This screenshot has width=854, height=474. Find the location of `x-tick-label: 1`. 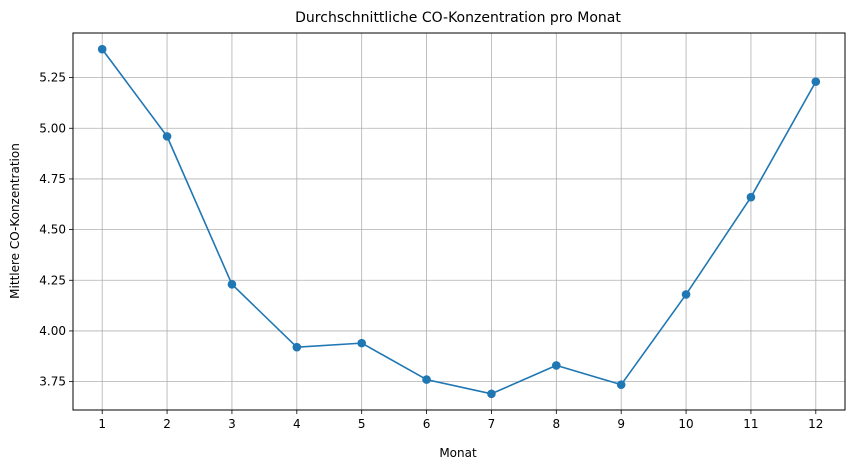

x-tick-label: 1 is located at coordinates (102, 424).